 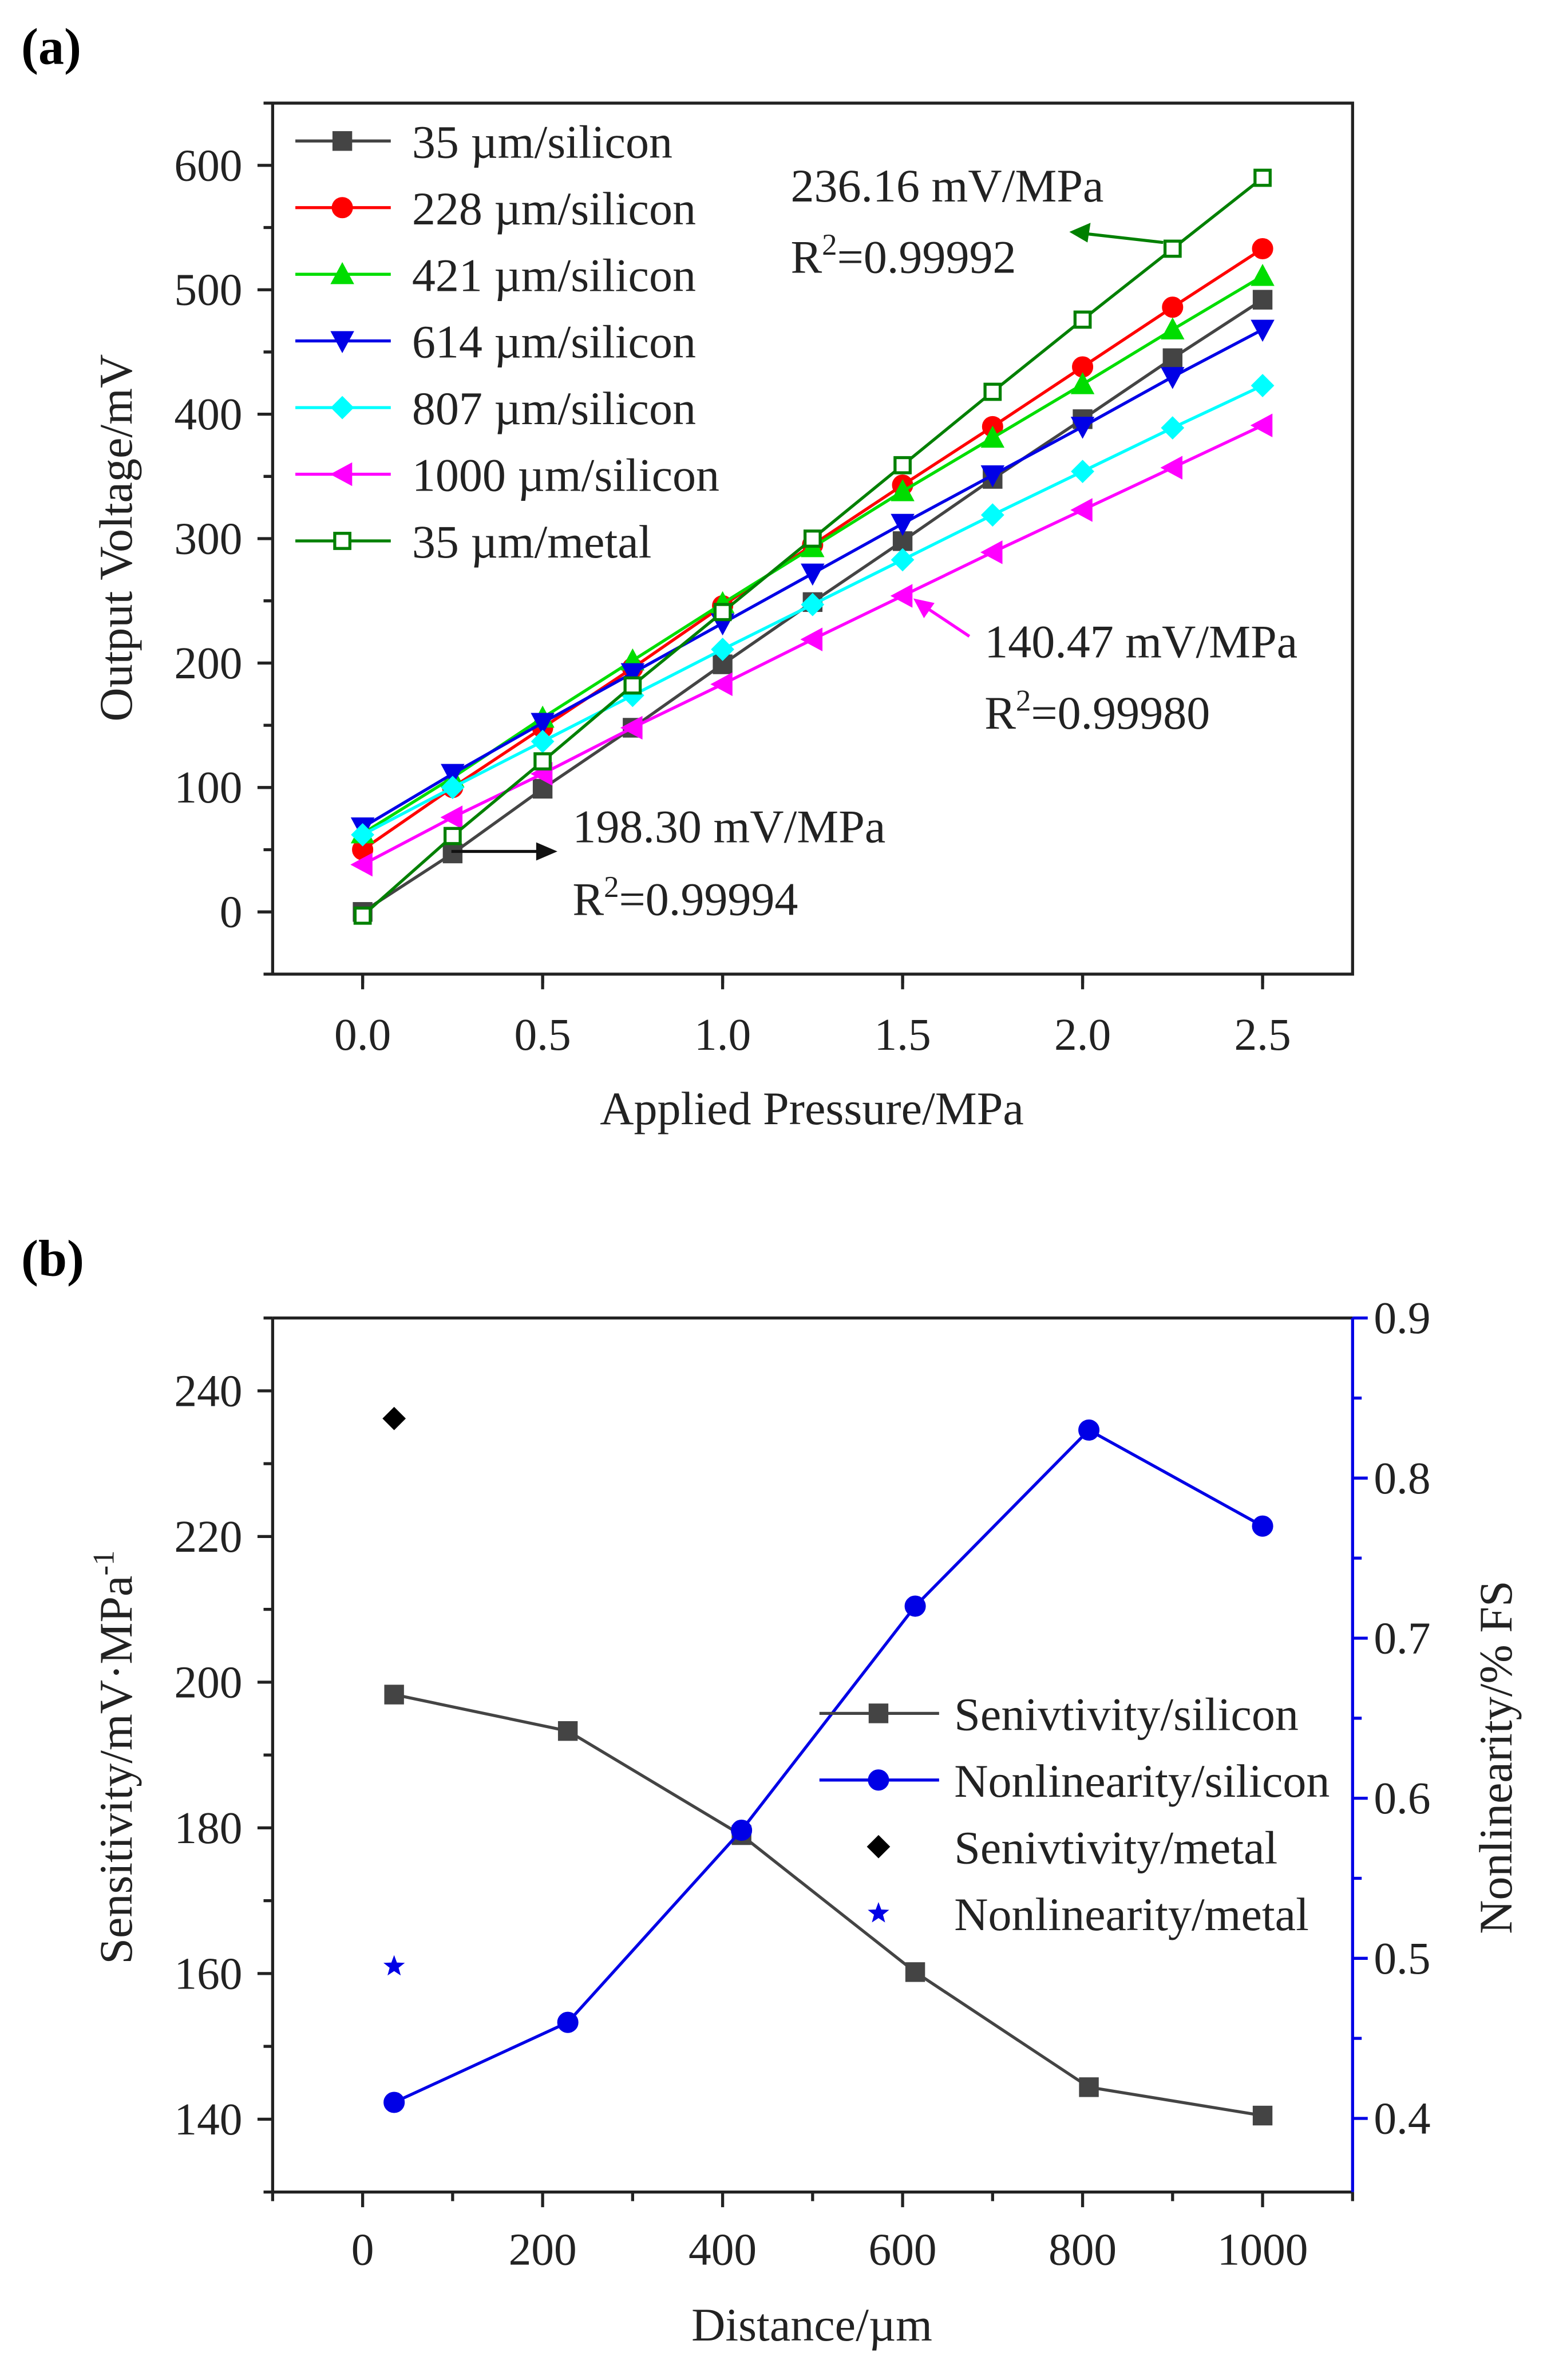 I want to click on x-tick-label: 1000, so click(x=1262, y=2250).